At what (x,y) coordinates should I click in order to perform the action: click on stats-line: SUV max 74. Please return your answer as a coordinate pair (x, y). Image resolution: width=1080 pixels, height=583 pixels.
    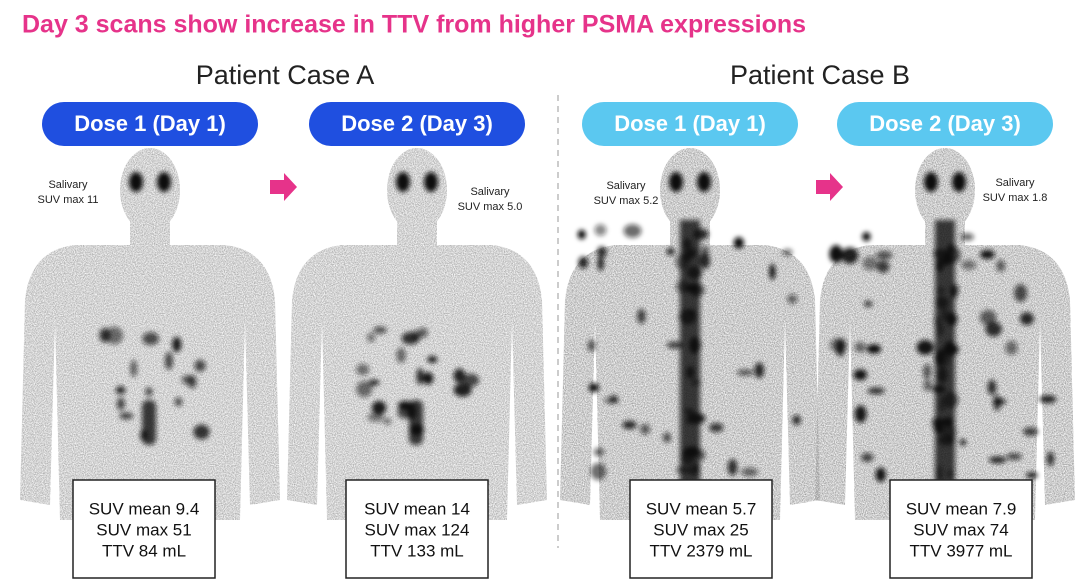
    Looking at the image, I should click on (960, 529).